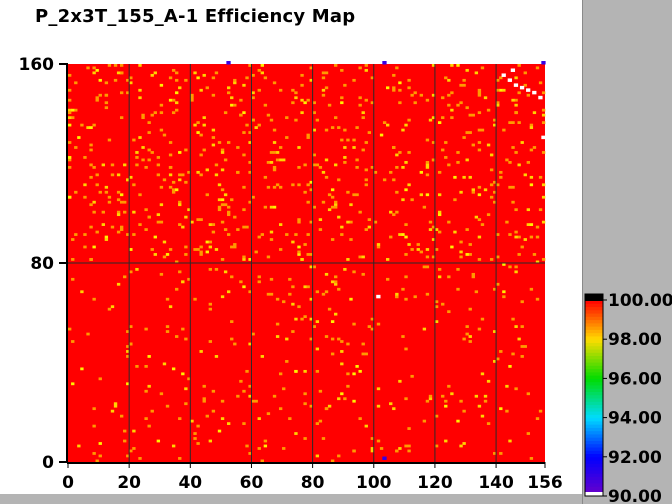 Image resolution: width=672 pixels, height=504 pixels. I want to click on x-tick-label: 80, so click(313, 483).